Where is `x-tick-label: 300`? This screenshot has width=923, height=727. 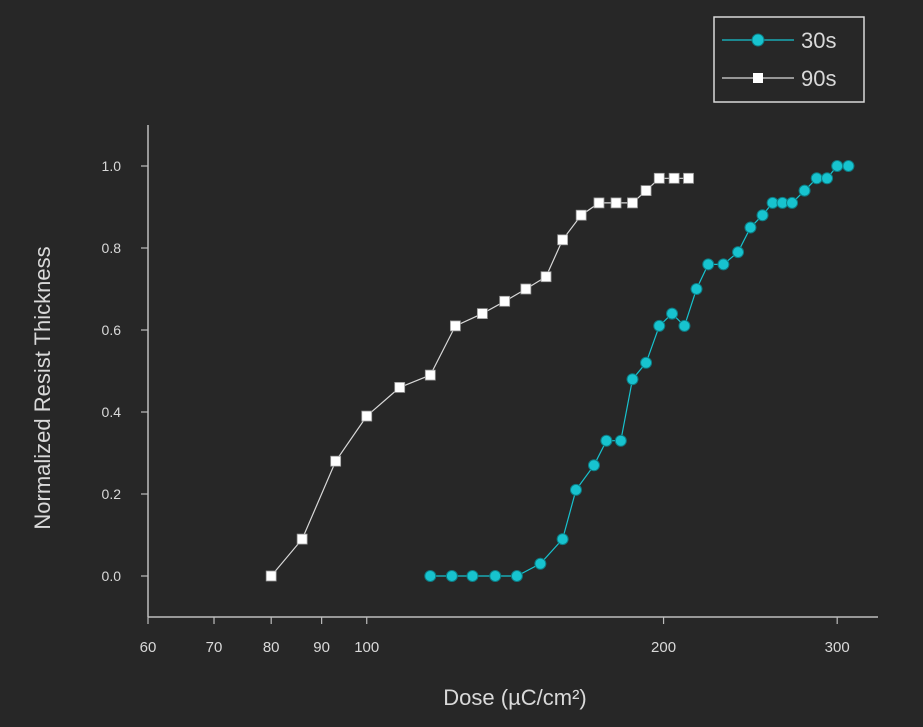 x-tick-label: 300 is located at coordinates (837, 647).